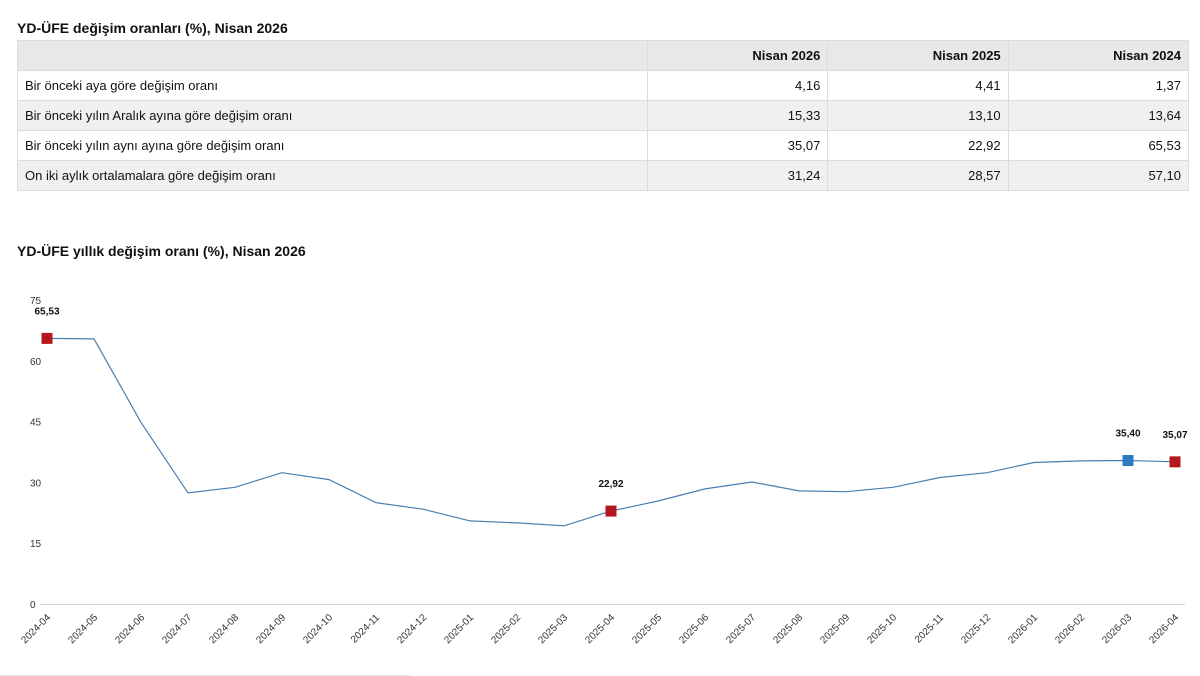 This screenshot has height=676, width=1200. I want to click on x-tick-label: 2024-05, so click(83, 629).